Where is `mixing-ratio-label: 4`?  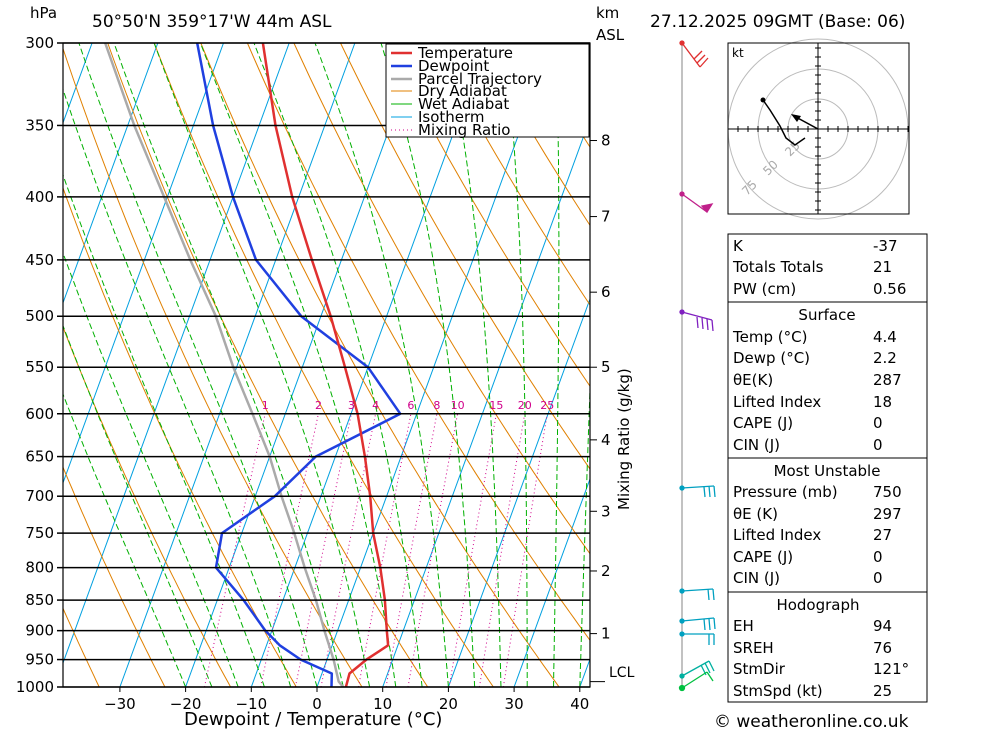
mixing-ratio-label: 4 is located at coordinates (375, 405).